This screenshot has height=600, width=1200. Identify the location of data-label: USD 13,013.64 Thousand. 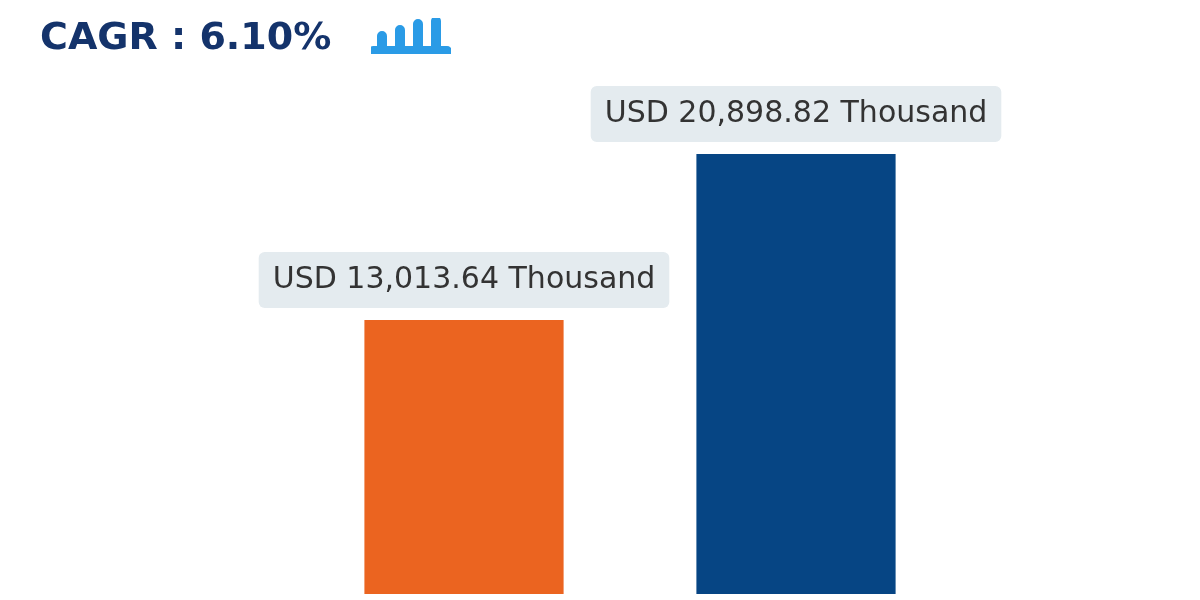
(464, 277).